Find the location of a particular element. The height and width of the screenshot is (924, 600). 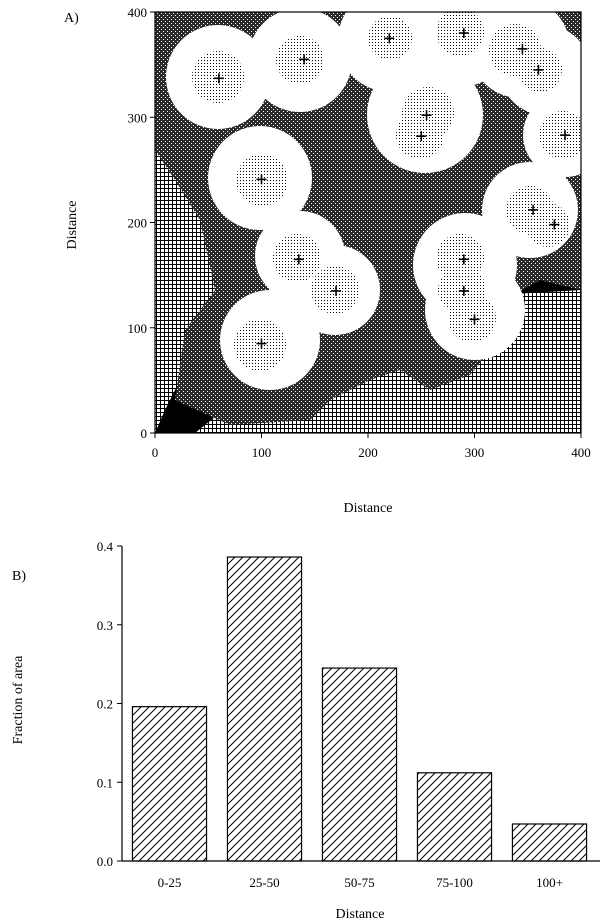

panel-b-y-tick-label: 0.0 is located at coordinates (105, 861).